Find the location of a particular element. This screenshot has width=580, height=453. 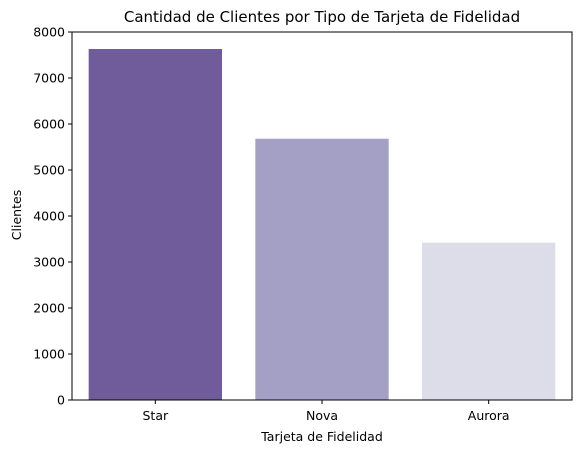

x-tick-label-aurora: Aurora is located at coordinates (489, 415).